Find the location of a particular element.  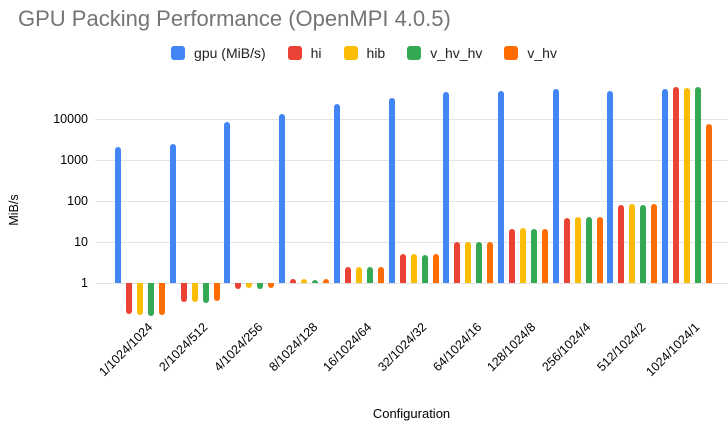

y-tick-label: 100 is located at coordinates (77, 201).